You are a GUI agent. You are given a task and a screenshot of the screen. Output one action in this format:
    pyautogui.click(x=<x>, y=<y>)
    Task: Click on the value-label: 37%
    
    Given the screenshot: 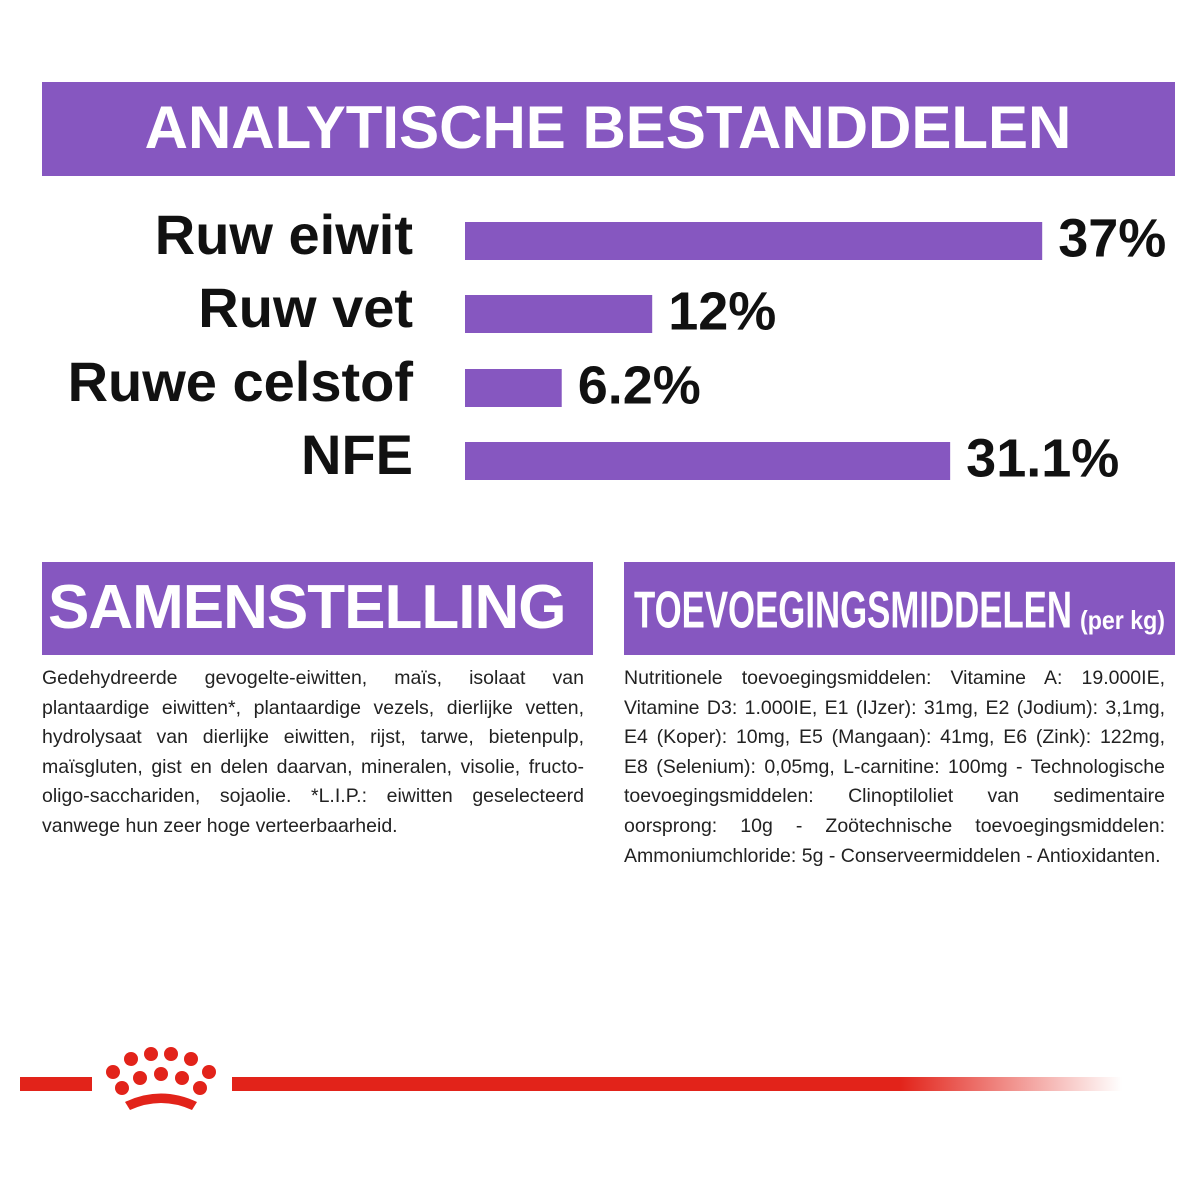 What is the action you would take?
    pyautogui.click(x=1112, y=238)
    